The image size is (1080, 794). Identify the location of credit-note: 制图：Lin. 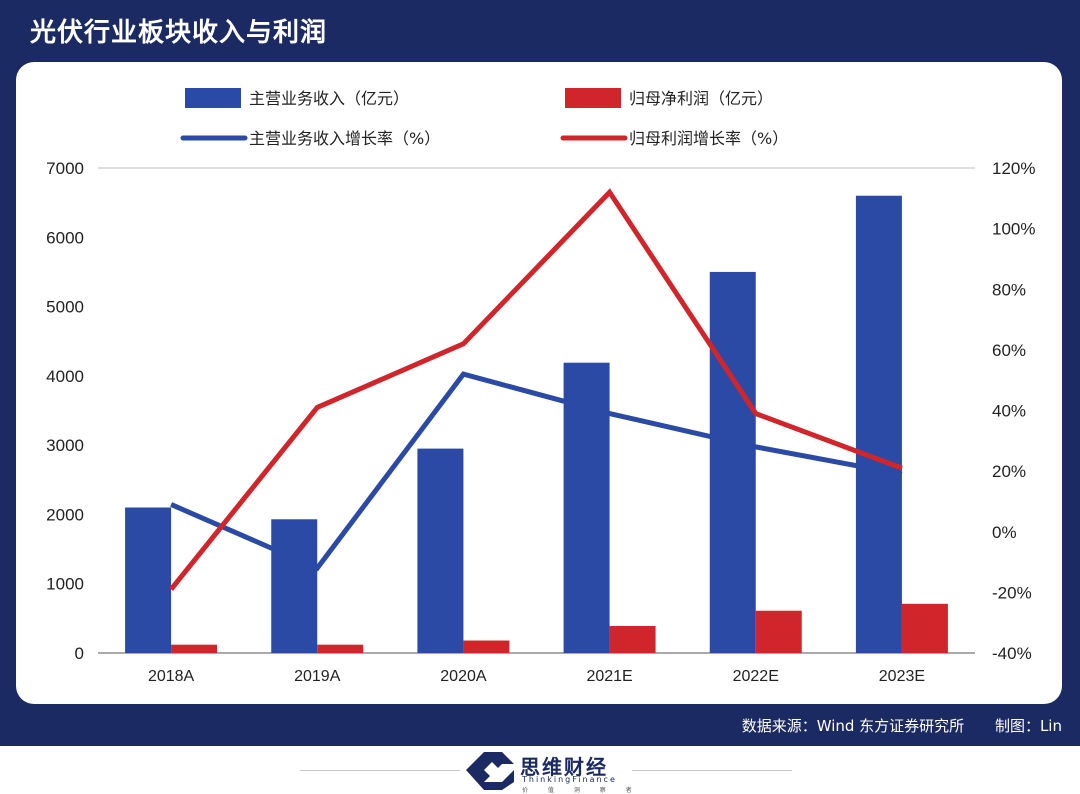
(1028, 726).